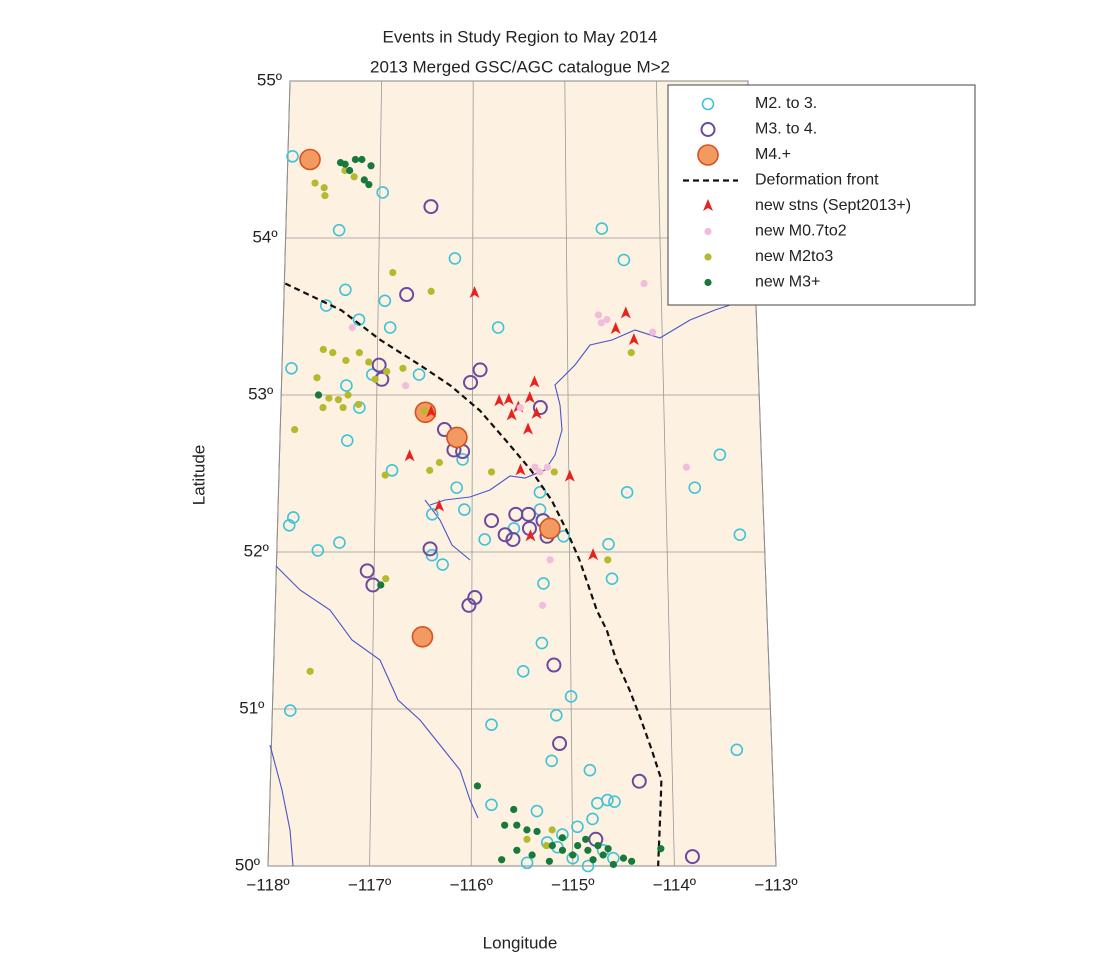  What do you see at coordinates (786, 103) in the screenshot?
I see `legend-label: M2. to 3.` at bounding box center [786, 103].